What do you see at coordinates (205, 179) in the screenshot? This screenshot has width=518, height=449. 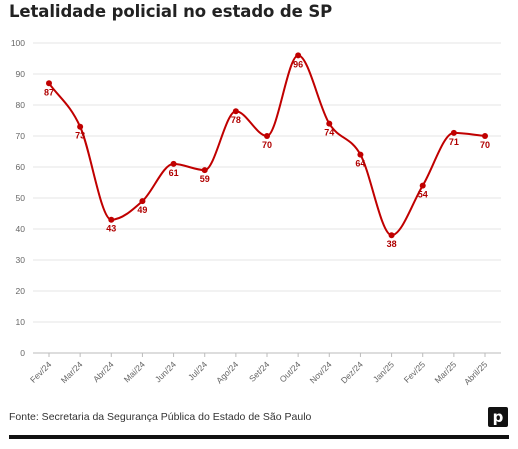 I see `data-label: 59` at bounding box center [205, 179].